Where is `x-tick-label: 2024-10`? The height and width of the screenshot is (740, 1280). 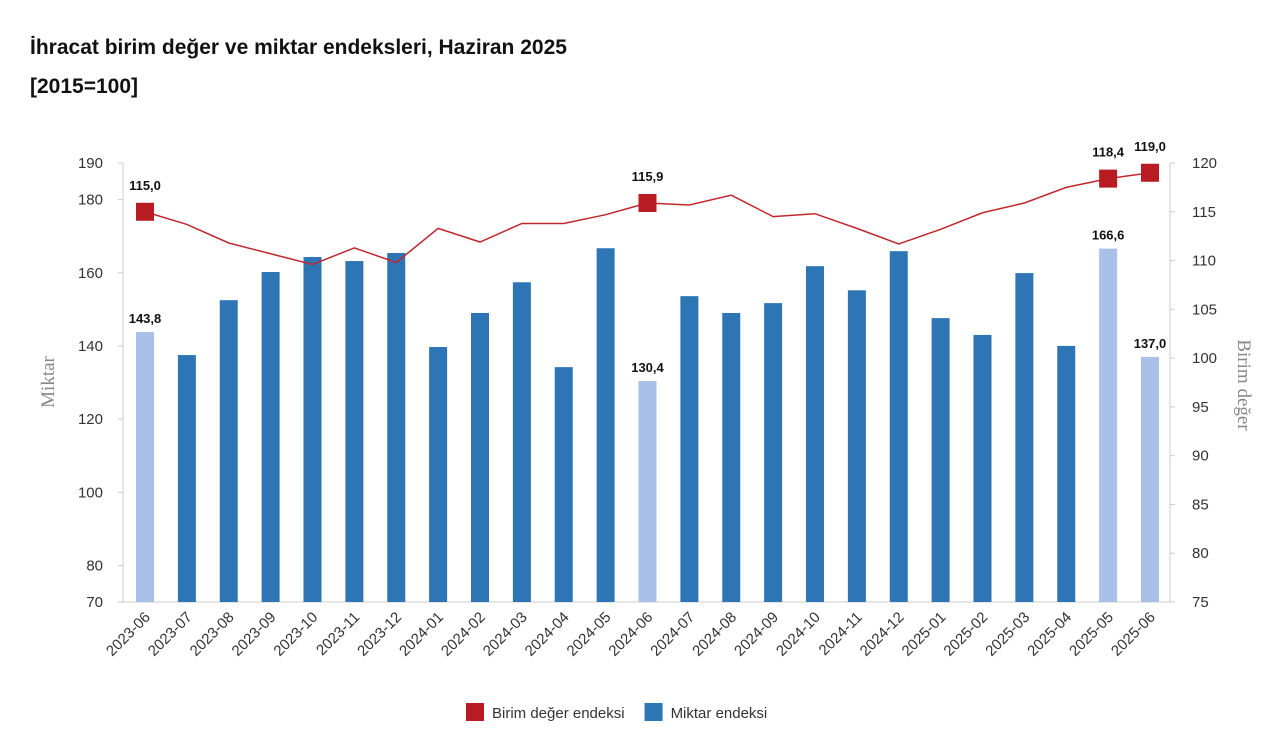
x-tick-label: 2024-10 is located at coordinates (798, 634).